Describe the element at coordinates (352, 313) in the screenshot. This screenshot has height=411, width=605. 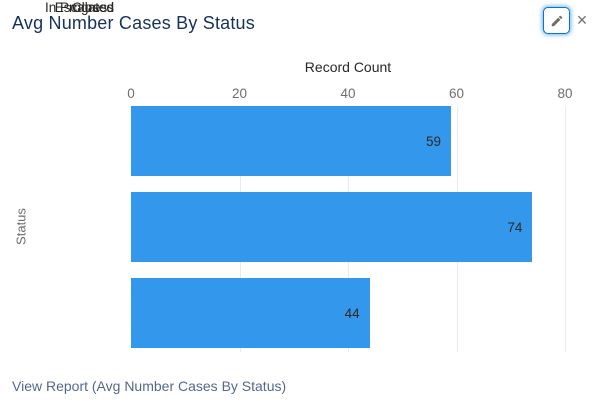
I see `bar-value-in-progress: 44` at that location.